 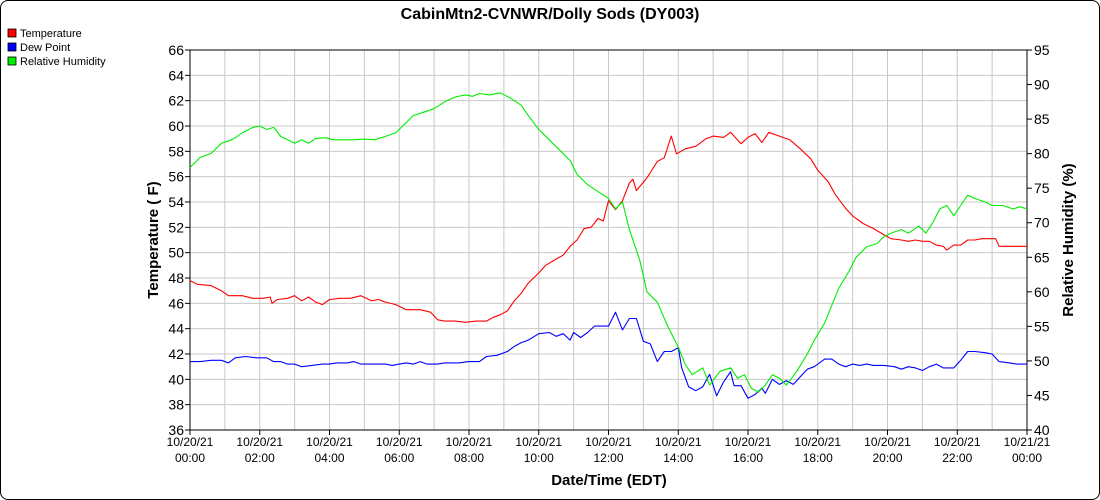 I want to click on x-tick-label-time: 14:00, so click(x=678, y=458).